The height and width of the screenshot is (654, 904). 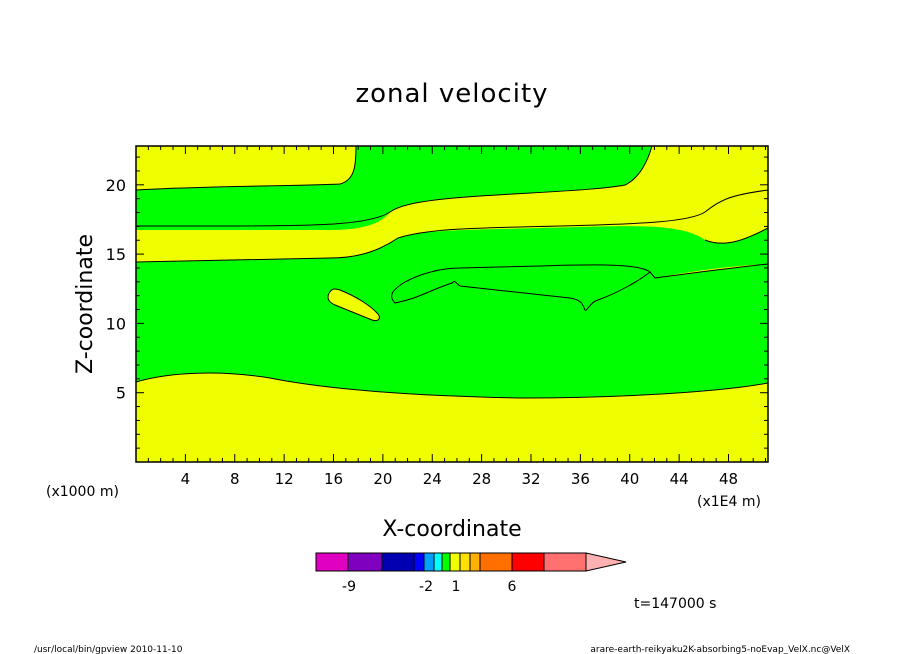 I want to click on x-tick-label: 44, so click(x=679, y=479).